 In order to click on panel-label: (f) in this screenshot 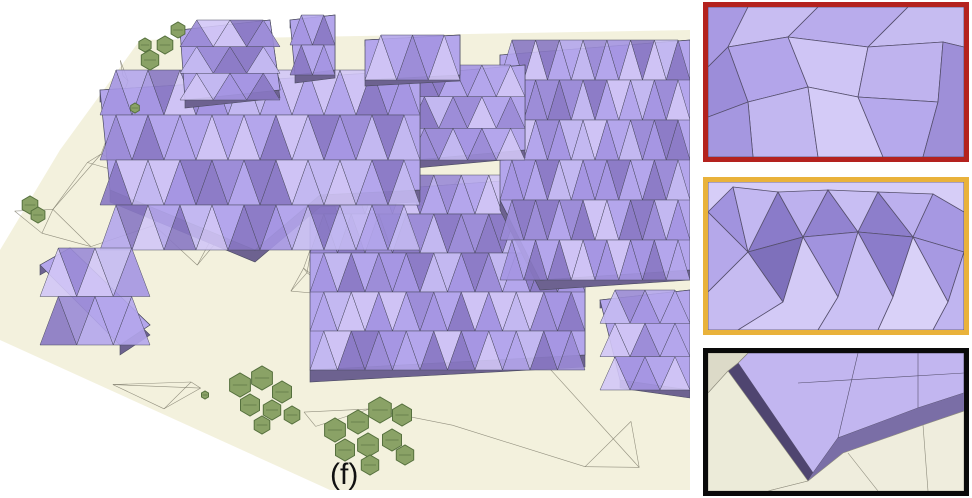, I will do `click(344, 474)`.